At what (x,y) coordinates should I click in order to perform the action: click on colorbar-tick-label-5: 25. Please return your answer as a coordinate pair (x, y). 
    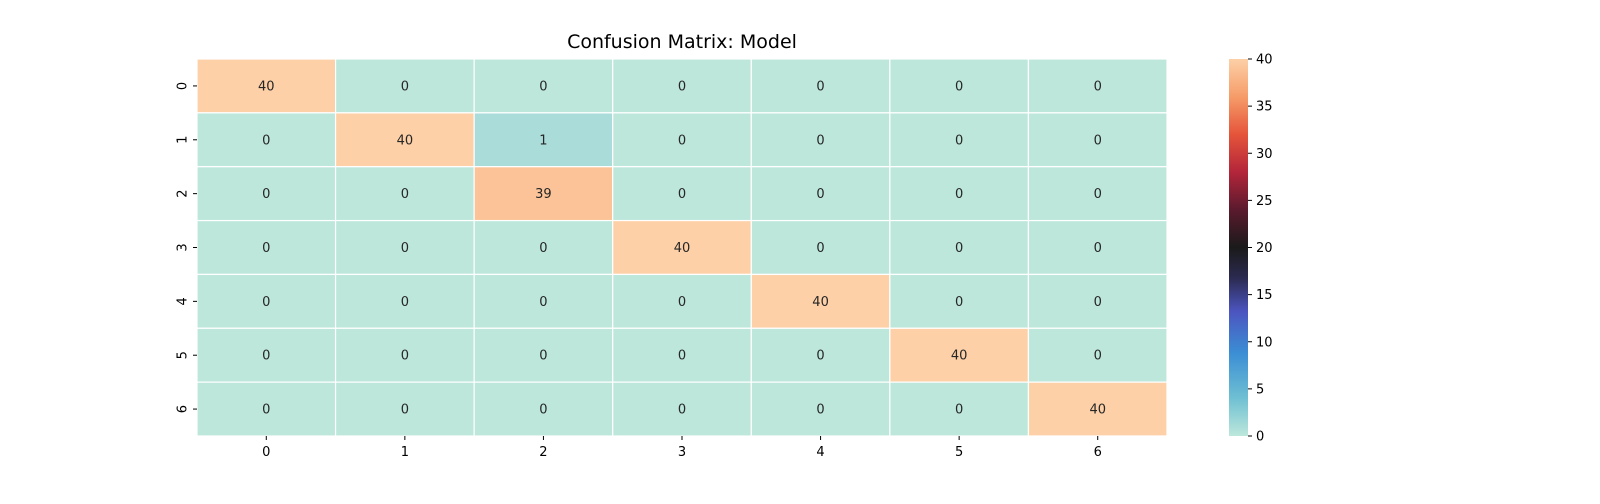
    Looking at the image, I should click on (1264, 201).